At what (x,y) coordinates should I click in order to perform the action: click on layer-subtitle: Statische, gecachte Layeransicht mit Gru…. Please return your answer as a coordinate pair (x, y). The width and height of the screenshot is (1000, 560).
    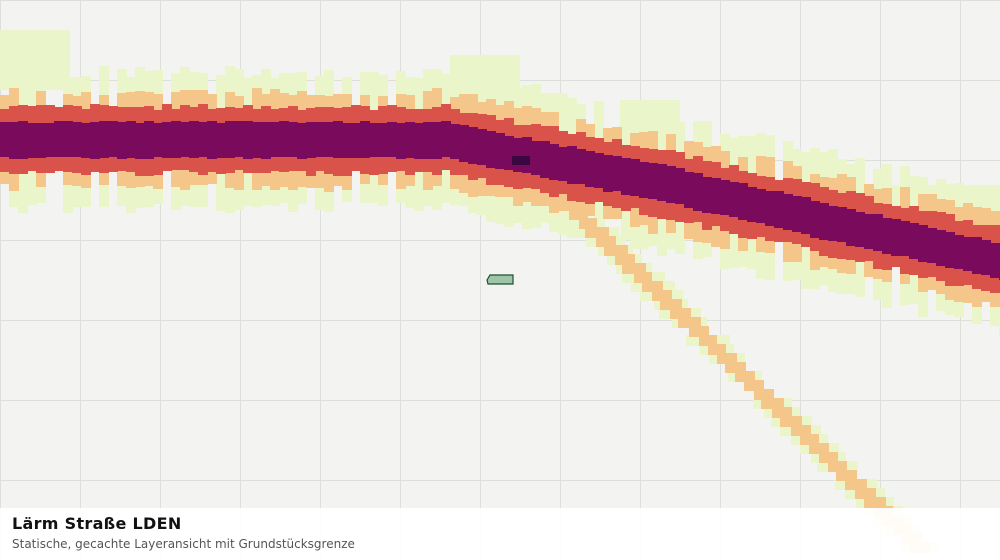
    Looking at the image, I should click on (183, 544).